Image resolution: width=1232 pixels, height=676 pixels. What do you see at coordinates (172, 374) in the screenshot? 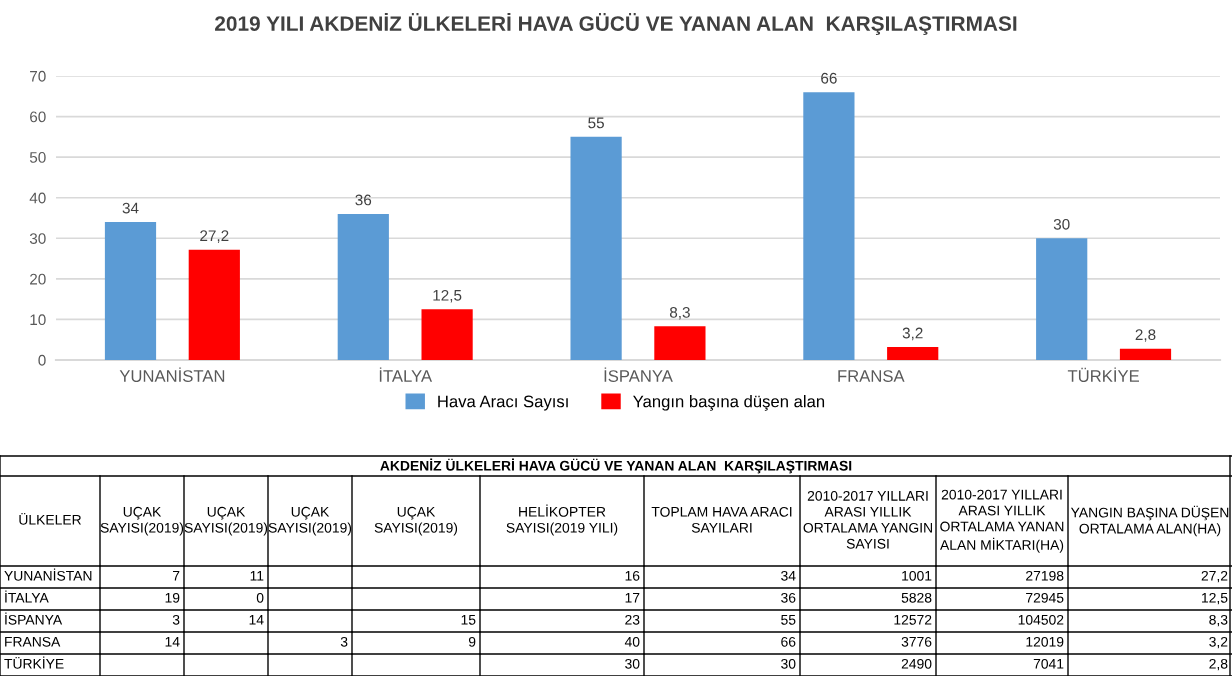
I see `x-tick-label: YUNANİSTAN` at bounding box center [172, 374].